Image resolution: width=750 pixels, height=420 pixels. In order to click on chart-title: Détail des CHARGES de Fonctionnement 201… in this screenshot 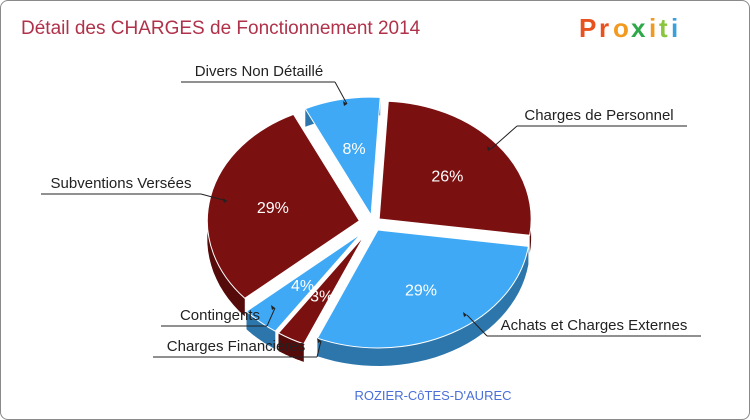, I will do `click(221, 28)`.